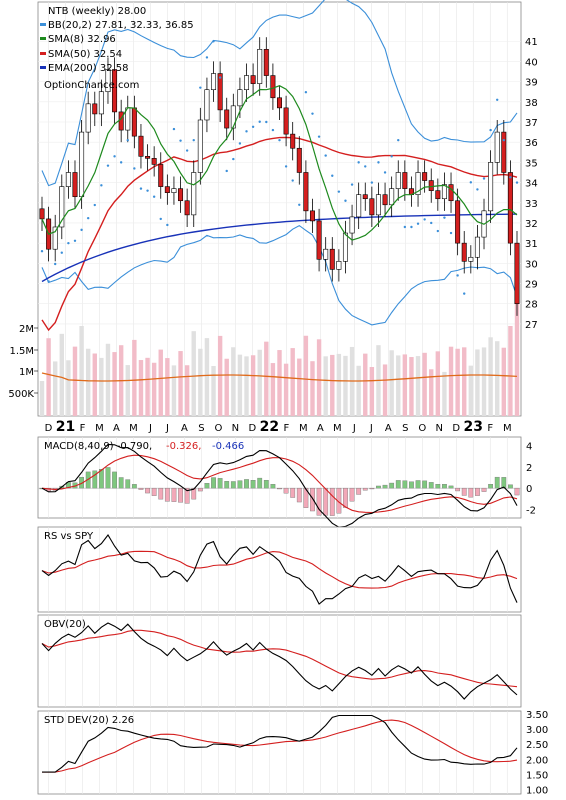 This screenshot has width=566, height=800. Describe the element at coordinates (26, 329) in the screenshot. I see `volume-y-tick: 2M` at that location.